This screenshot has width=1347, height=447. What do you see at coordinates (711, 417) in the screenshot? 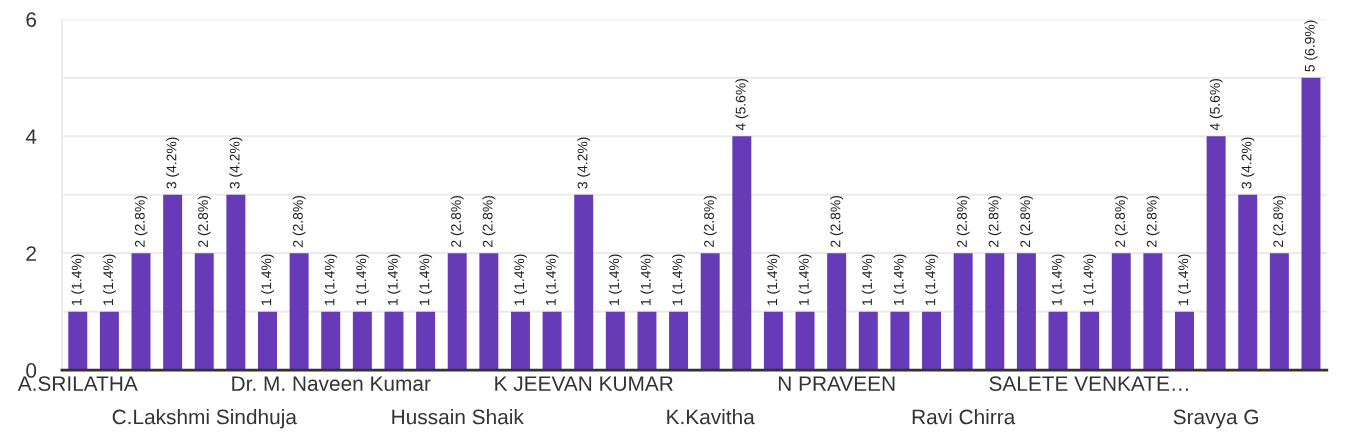
I see `x-tick-label: K.Kavitha` at bounding box center [711, 417].